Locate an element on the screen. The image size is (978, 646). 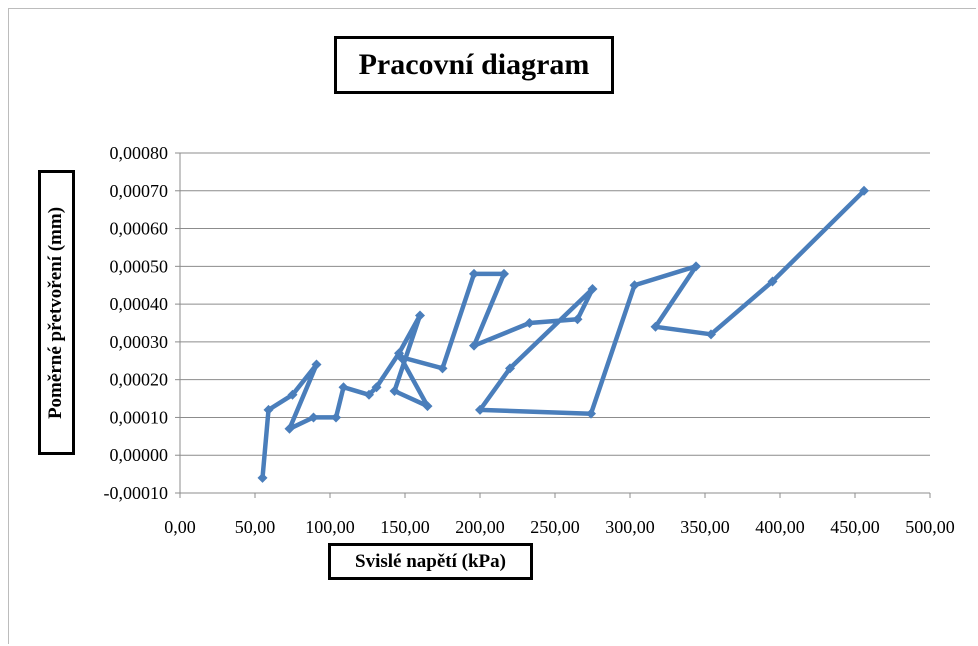
x-axis-label: Svislé napětí (kPa) is located at coordinates (430, 561).